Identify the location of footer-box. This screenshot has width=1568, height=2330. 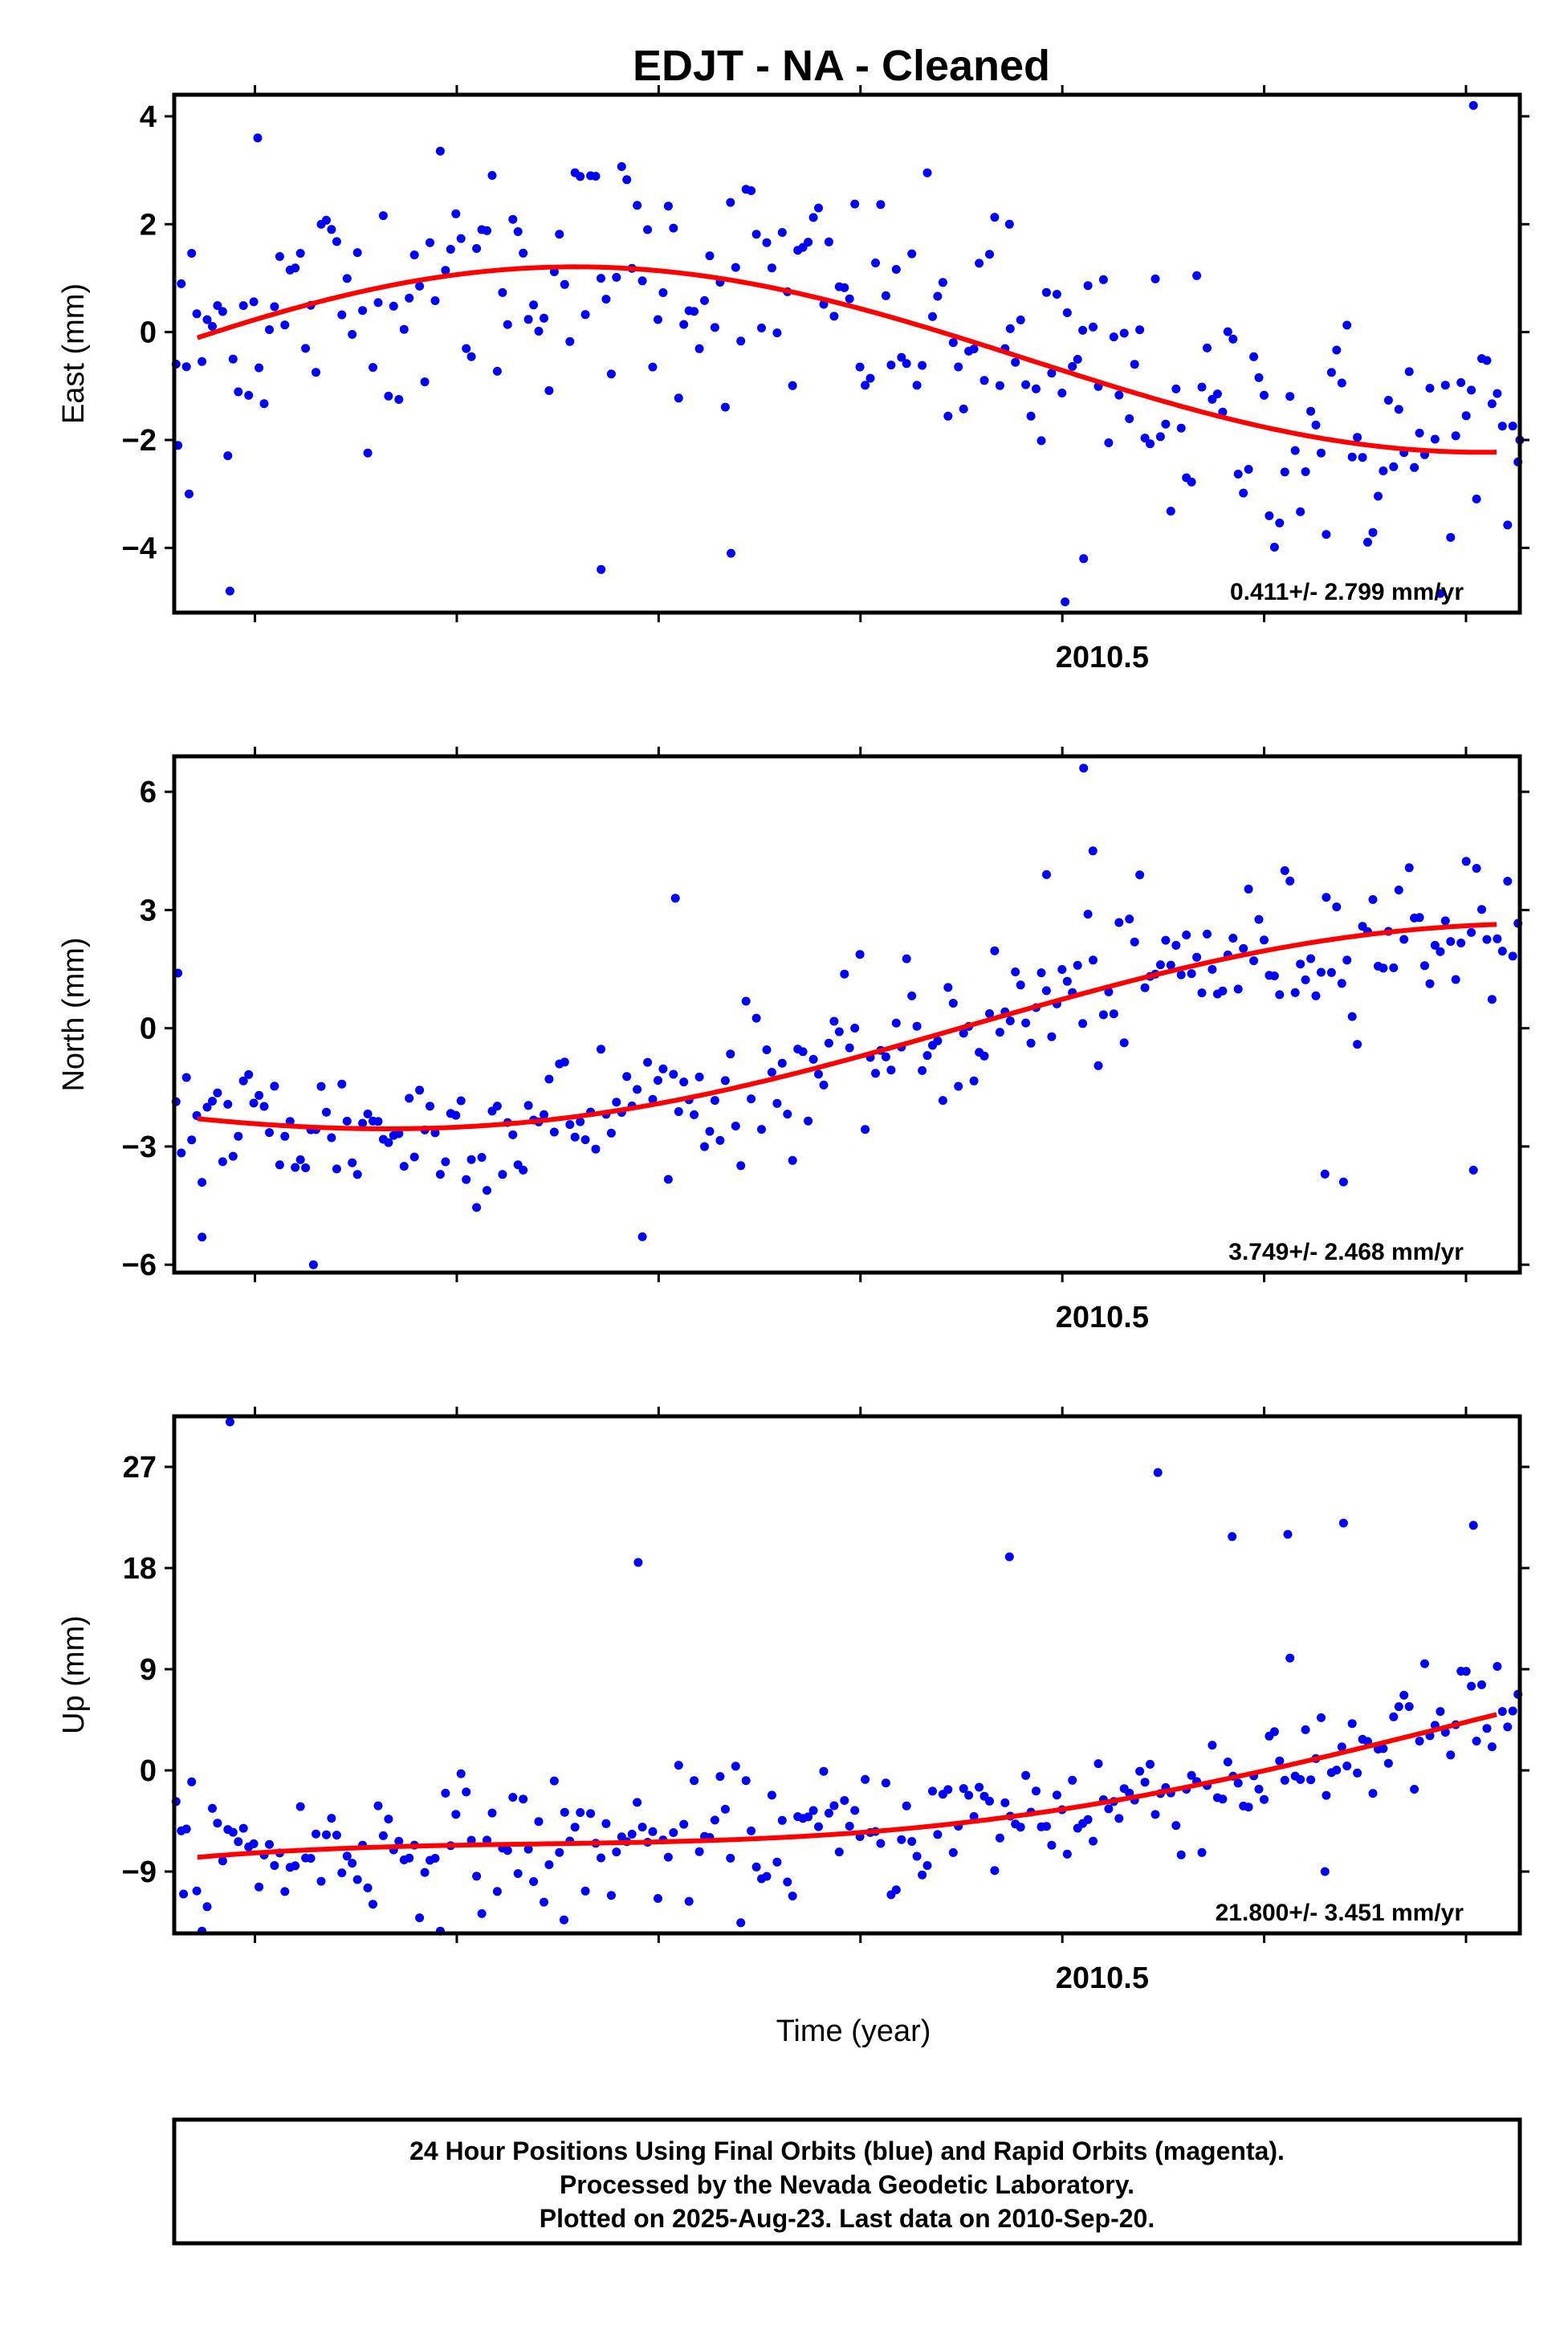
(847, 2181).